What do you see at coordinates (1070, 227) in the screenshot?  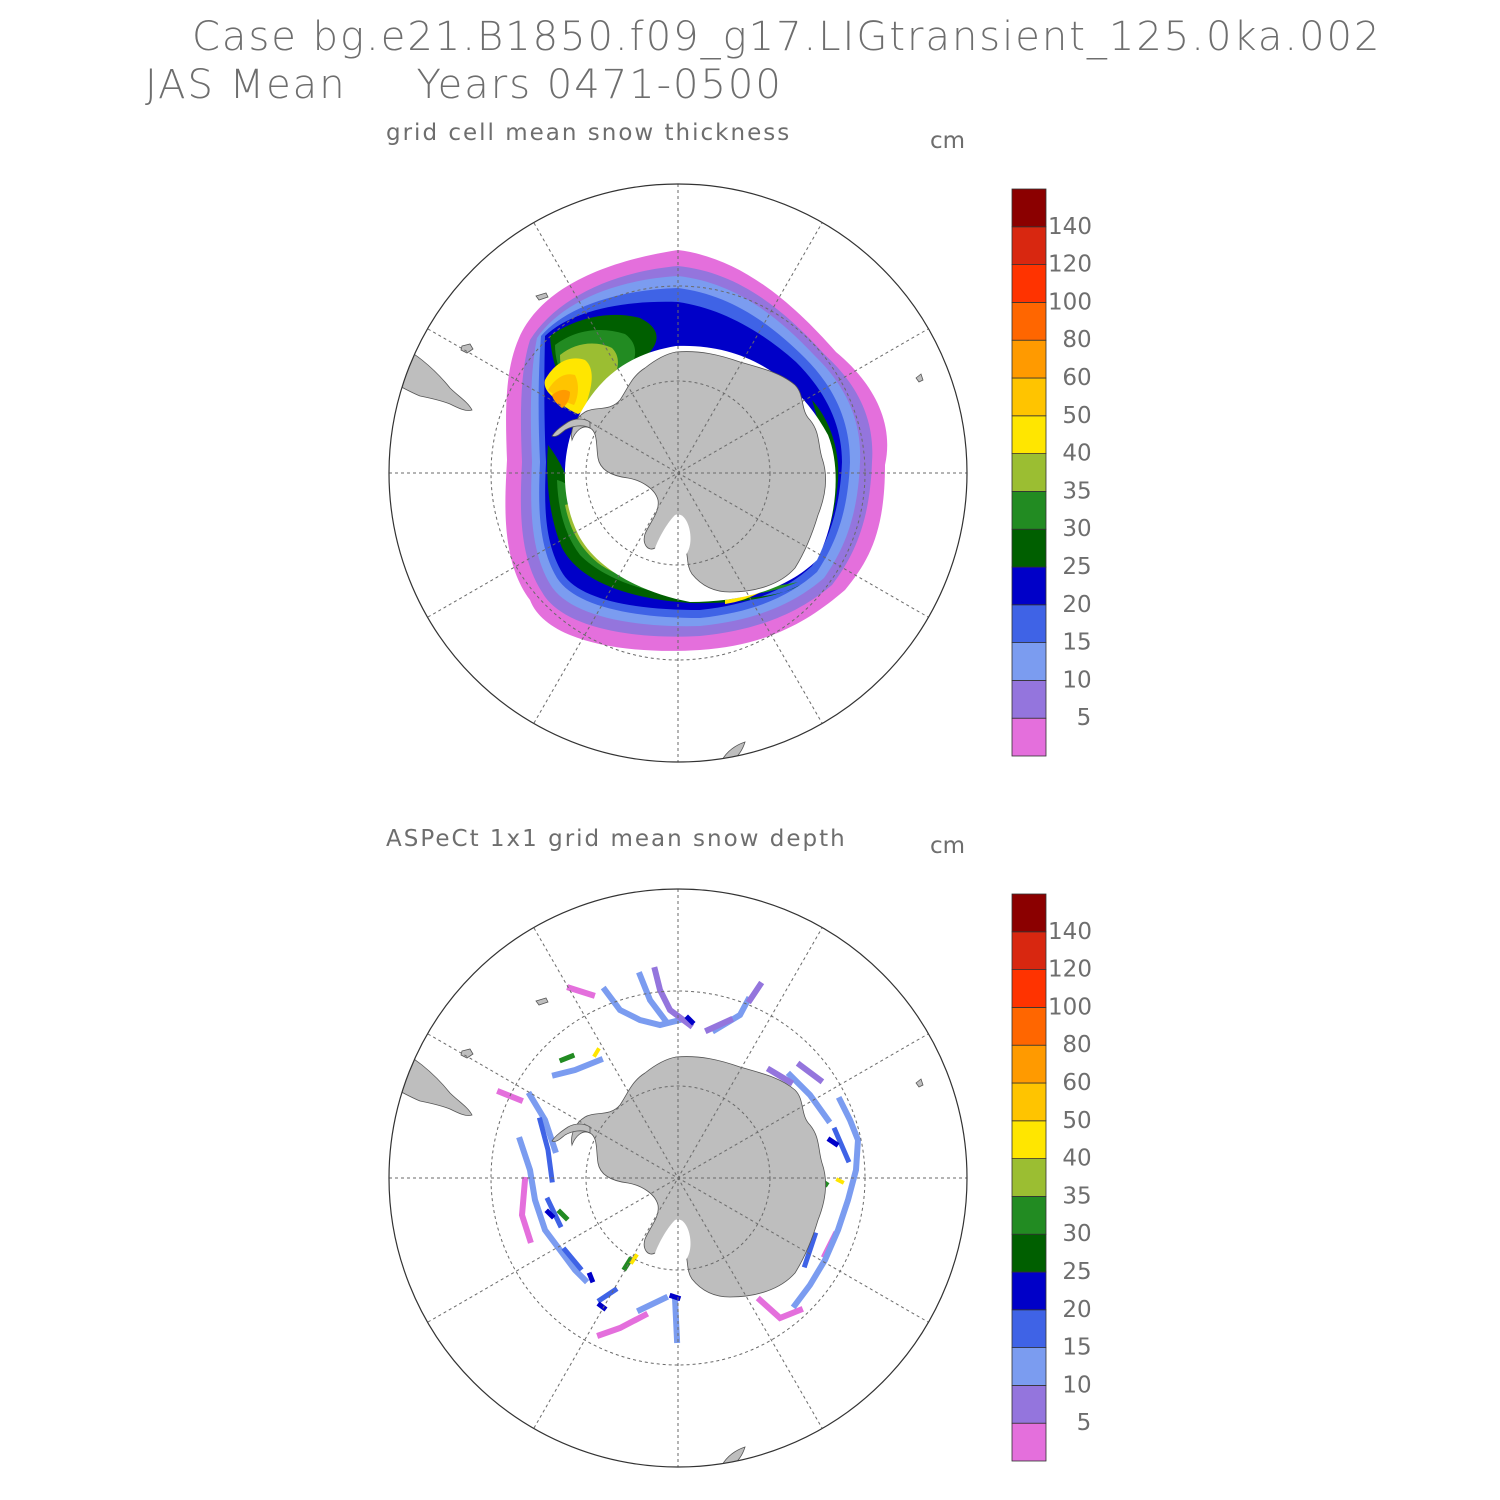 I see `colorbar-1-label-140: 140` at bounding box center [1070, 227].